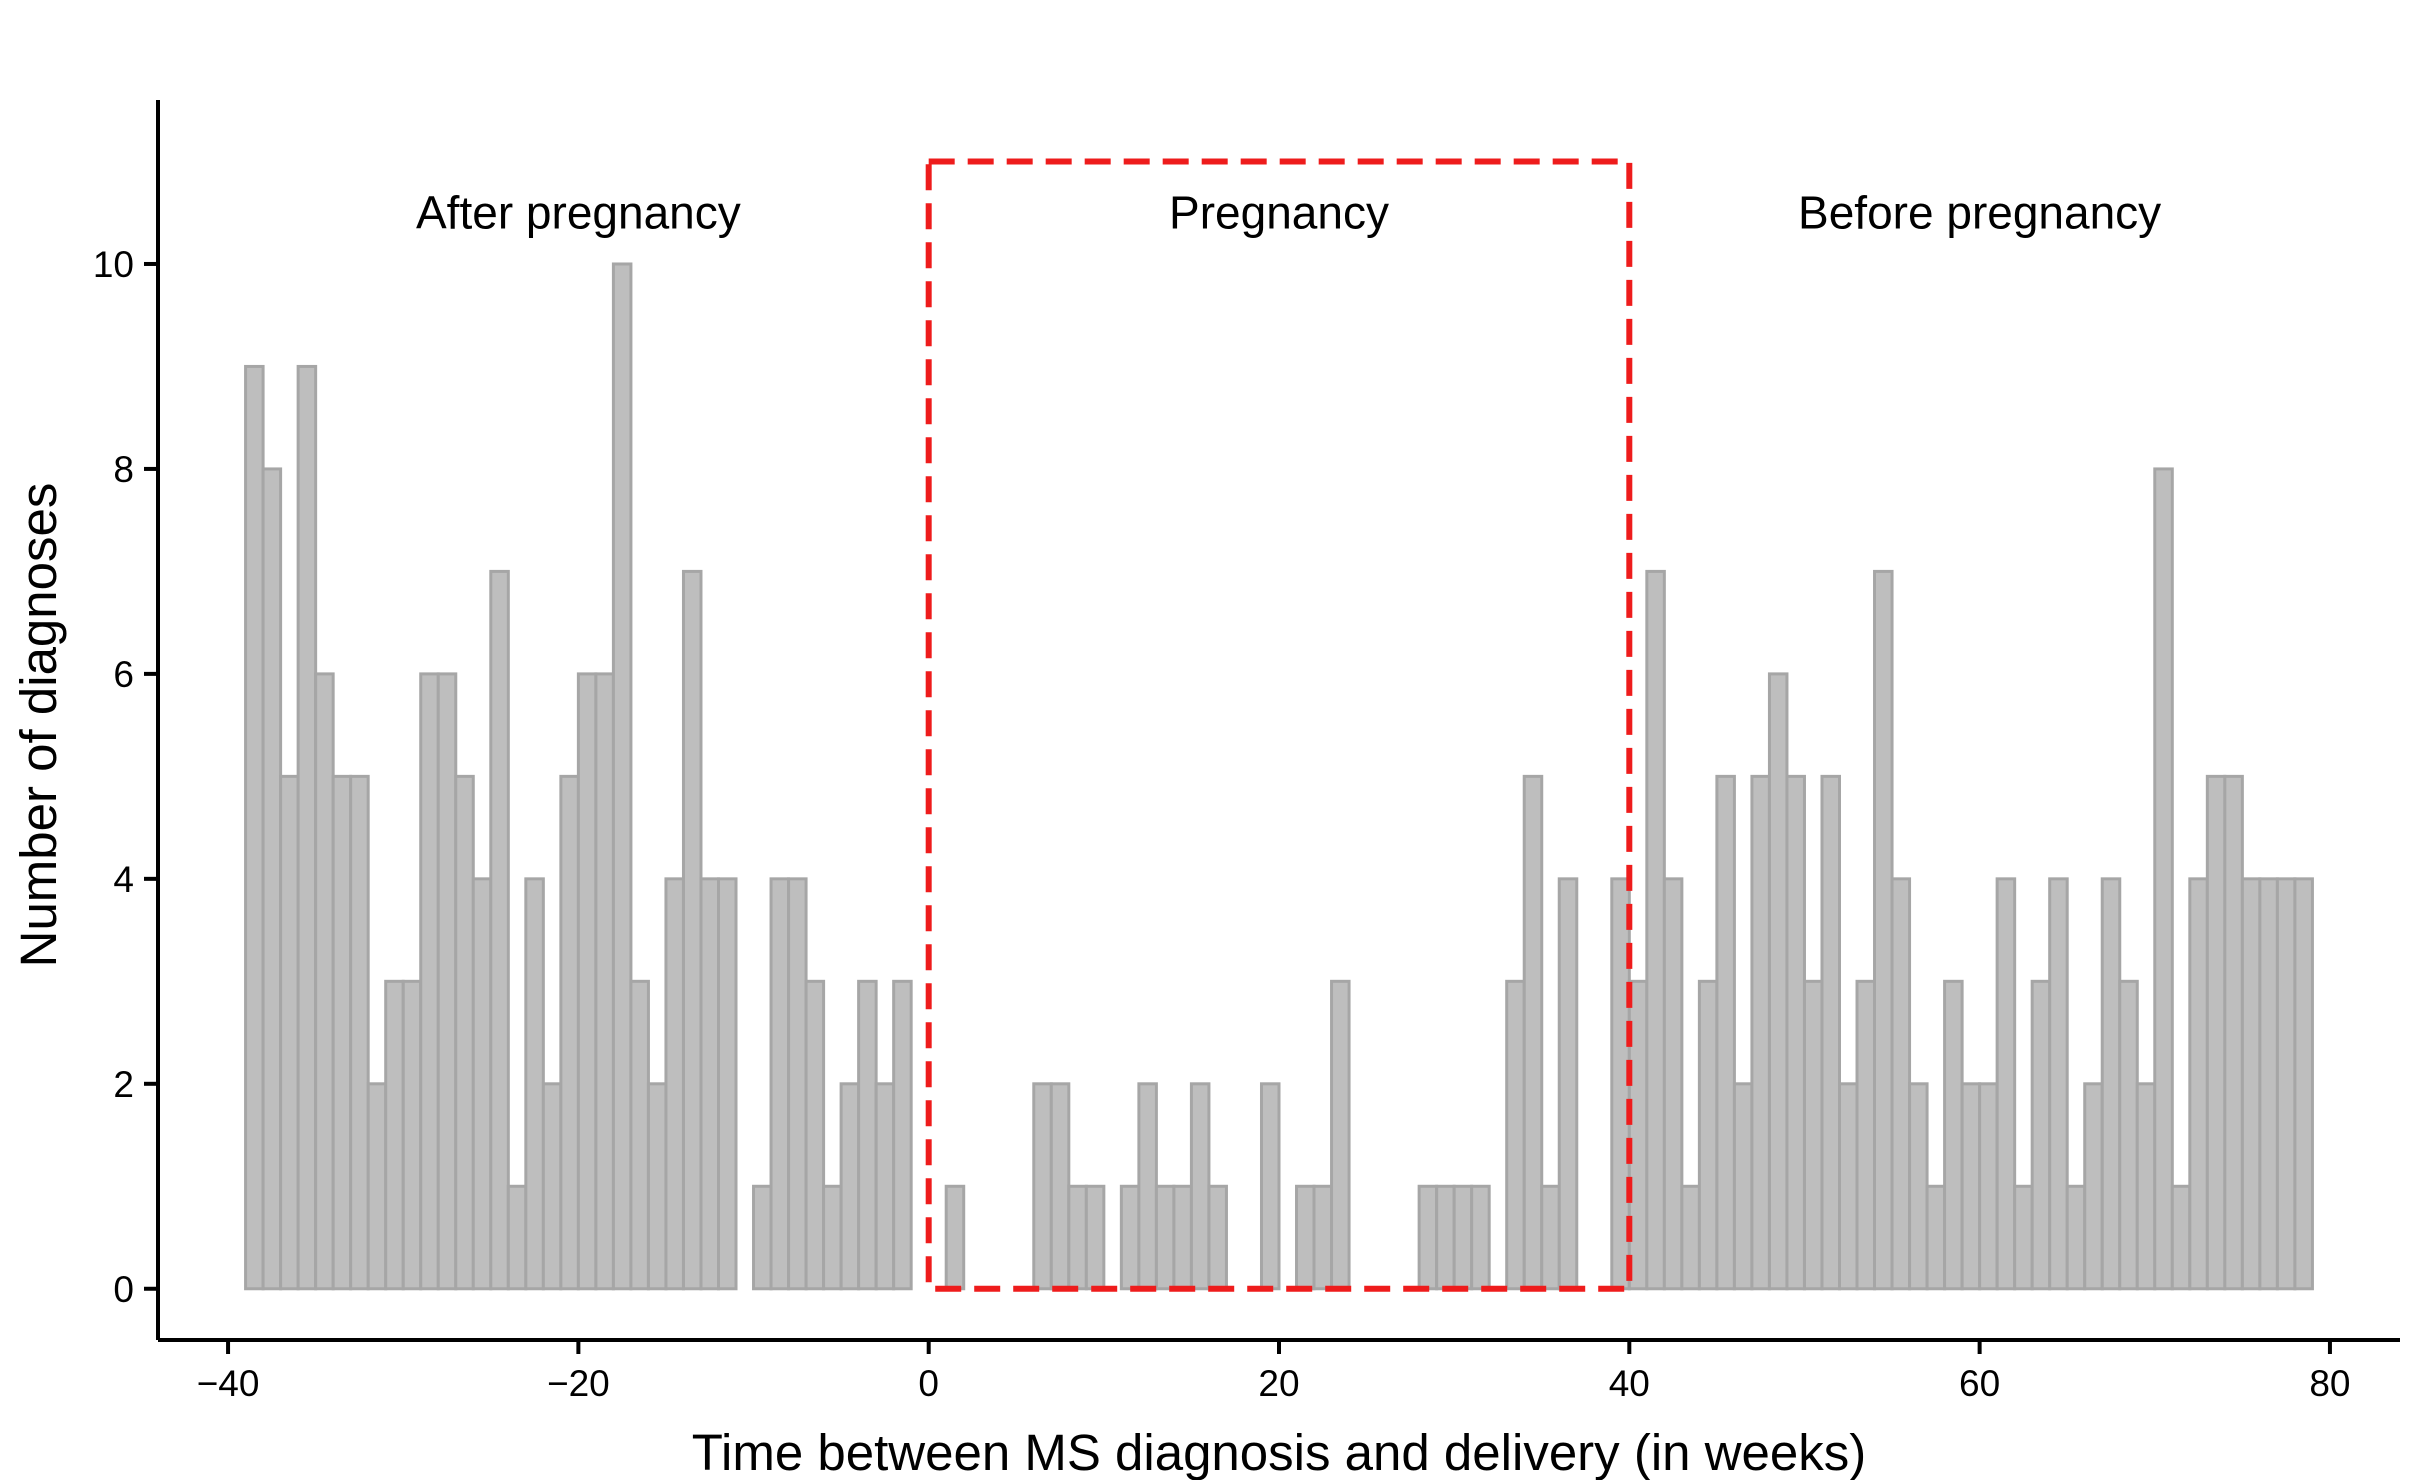  Describe the element at coordinates (113, 264) in the screenshot. I see `y-tick-label: 10` at that location.